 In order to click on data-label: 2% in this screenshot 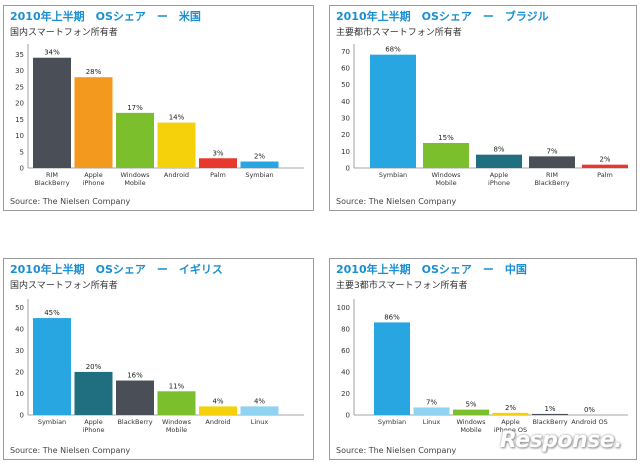, I will do `click(510, 408)`.